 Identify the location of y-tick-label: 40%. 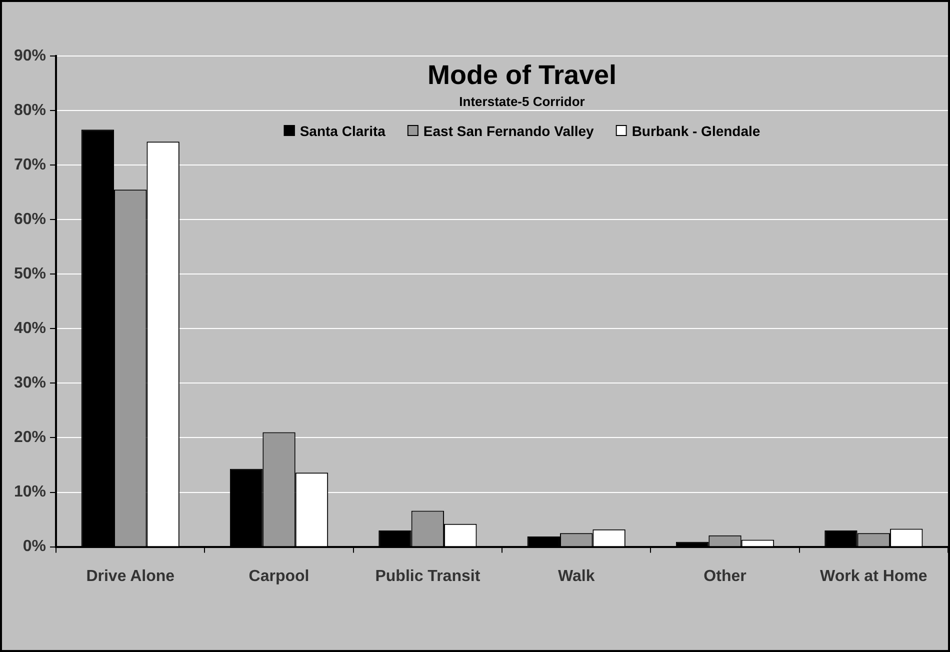
(30, 329).